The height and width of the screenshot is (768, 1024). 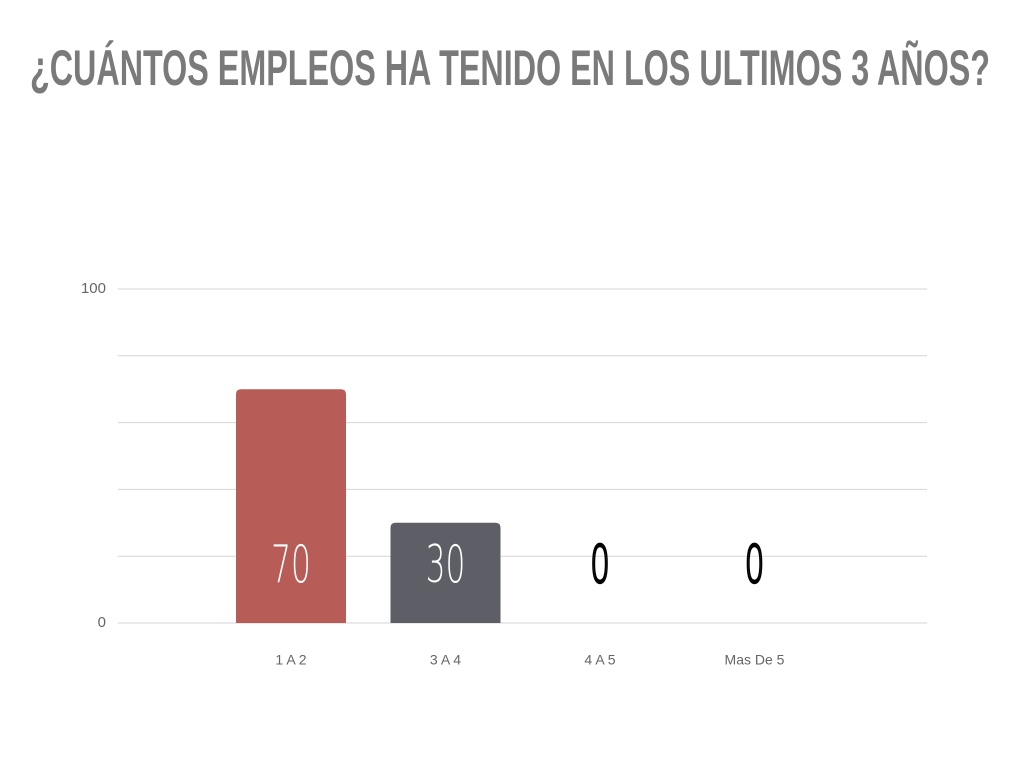 What do you see at coordinates (102, 622) in the screenshot?
I see `y-tick-label: 0` at bounding box center [102, 622].